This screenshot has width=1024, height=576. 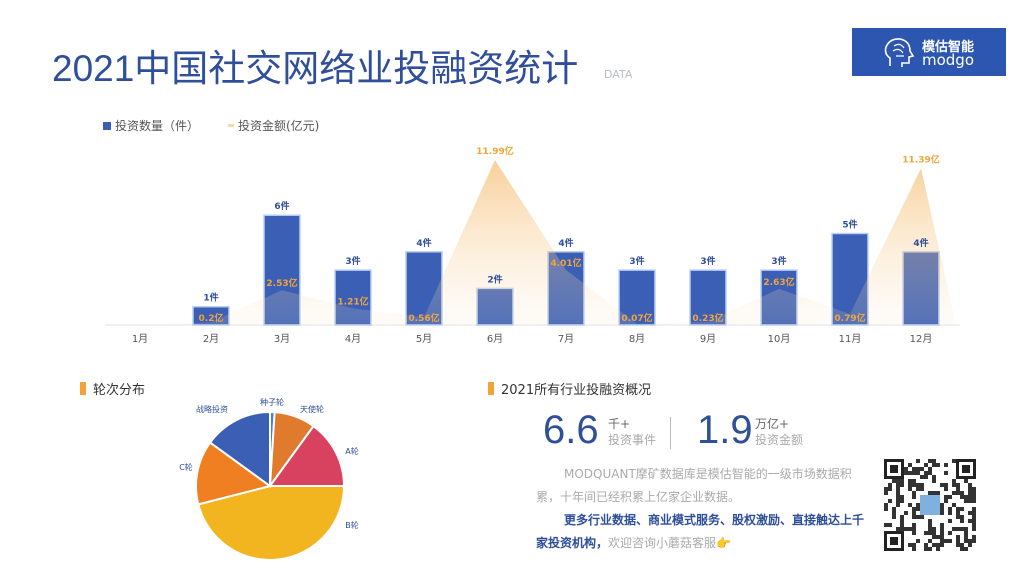 What do you see at coordinates (352, 525) in the screenshot?
I see `pie-label: B轮` at bounding box center [352, 525].